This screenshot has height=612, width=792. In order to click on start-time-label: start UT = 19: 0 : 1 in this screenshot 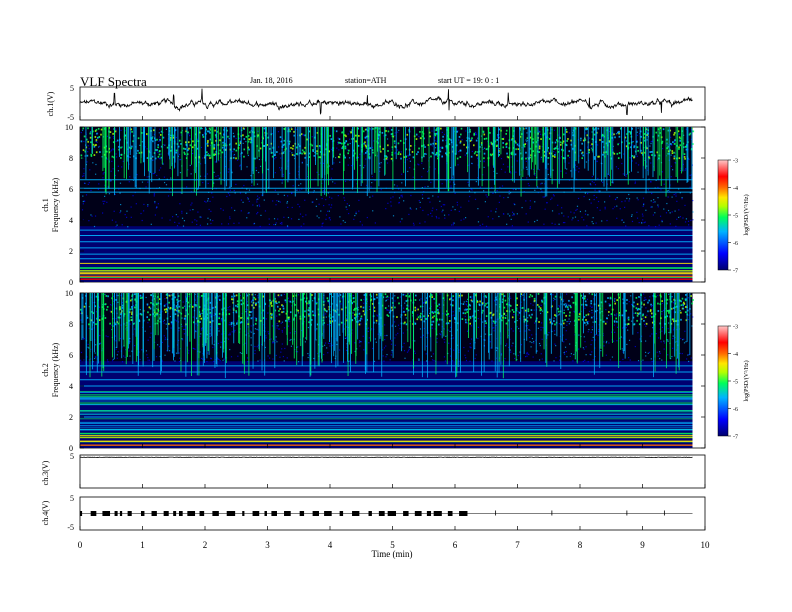, I will do `click(468, 80)`.